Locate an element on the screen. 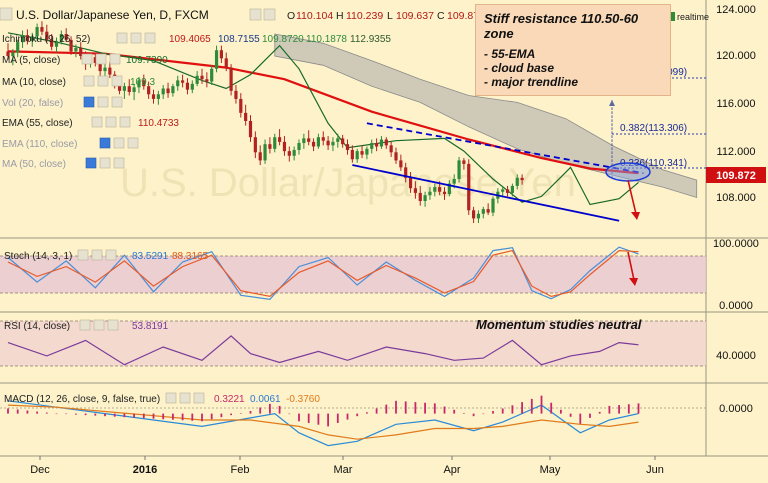 This screenshot has width=768, height=483. resistance-trendline is located at coordinates (505, 148).